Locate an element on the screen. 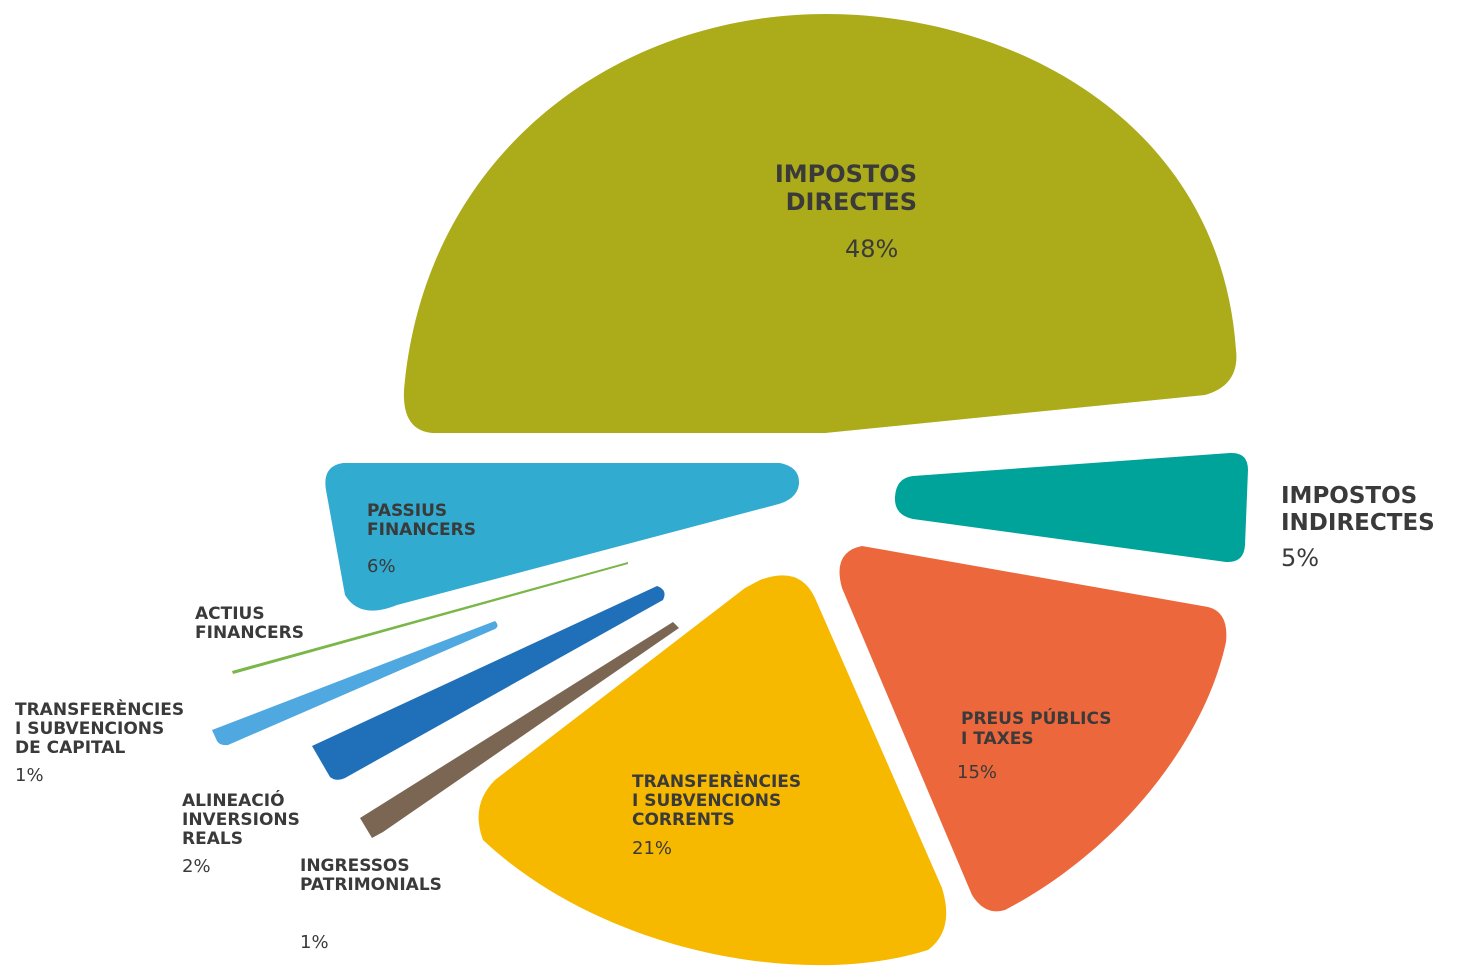 This screenshot has height=971, width=1473. slice-label-impostos-indirectes: IMPOSTOS INDIRECTES is located at coordinates (1358, 509).